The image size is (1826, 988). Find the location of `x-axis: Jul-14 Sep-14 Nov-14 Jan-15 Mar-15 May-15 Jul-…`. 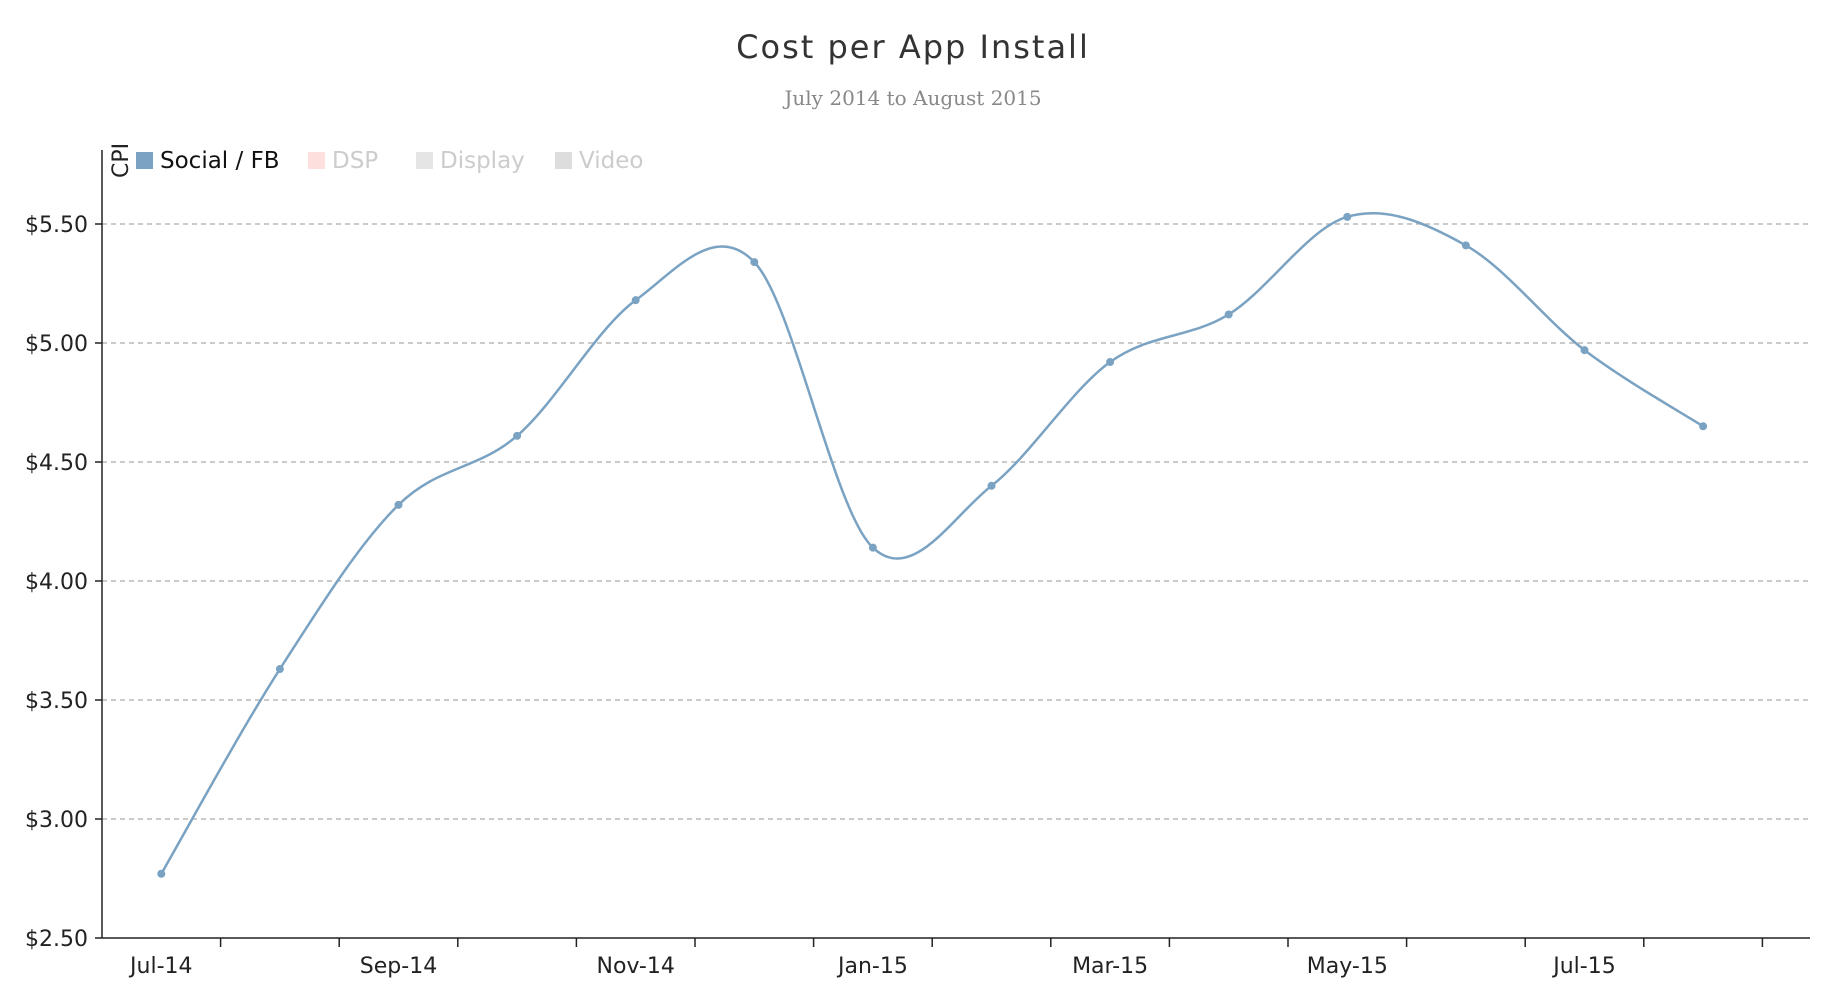

x-axis: Jul-14 Sep-14 Nov-14 Jan-15 Mar-15 May-15 Jul-… is located at coordinates (956, 958).